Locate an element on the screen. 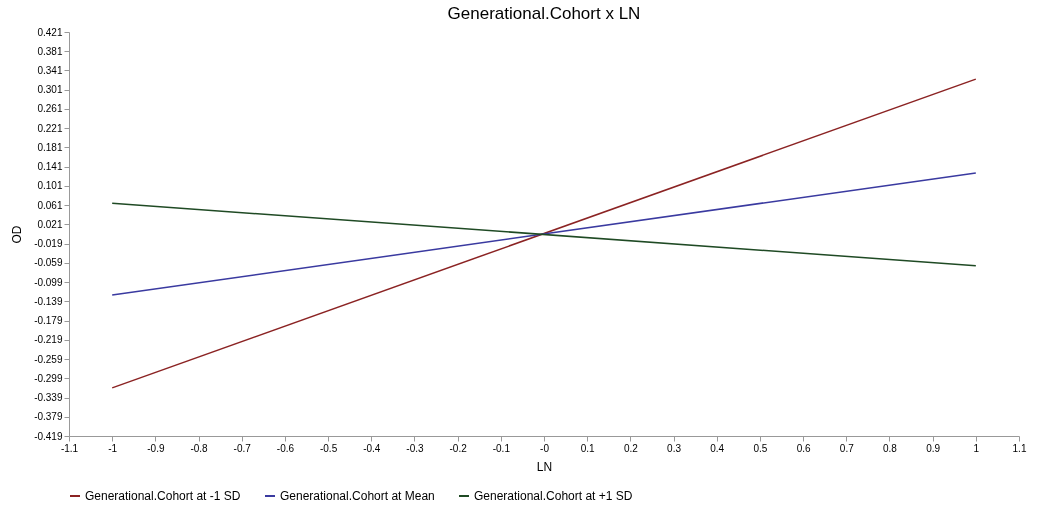  x-tick-label: 0.9 is located at coordinates (933, 448).